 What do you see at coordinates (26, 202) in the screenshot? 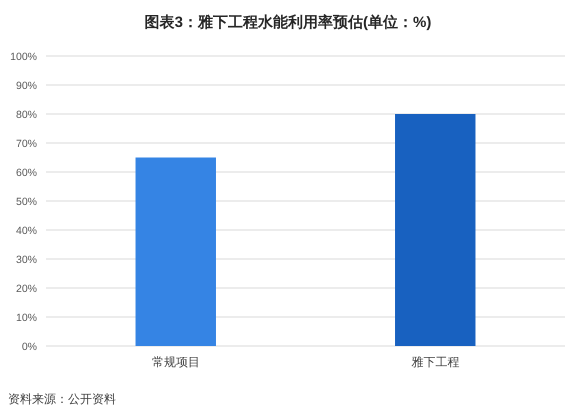
I see `ytick: 50%` at bounding box center [26, 202].